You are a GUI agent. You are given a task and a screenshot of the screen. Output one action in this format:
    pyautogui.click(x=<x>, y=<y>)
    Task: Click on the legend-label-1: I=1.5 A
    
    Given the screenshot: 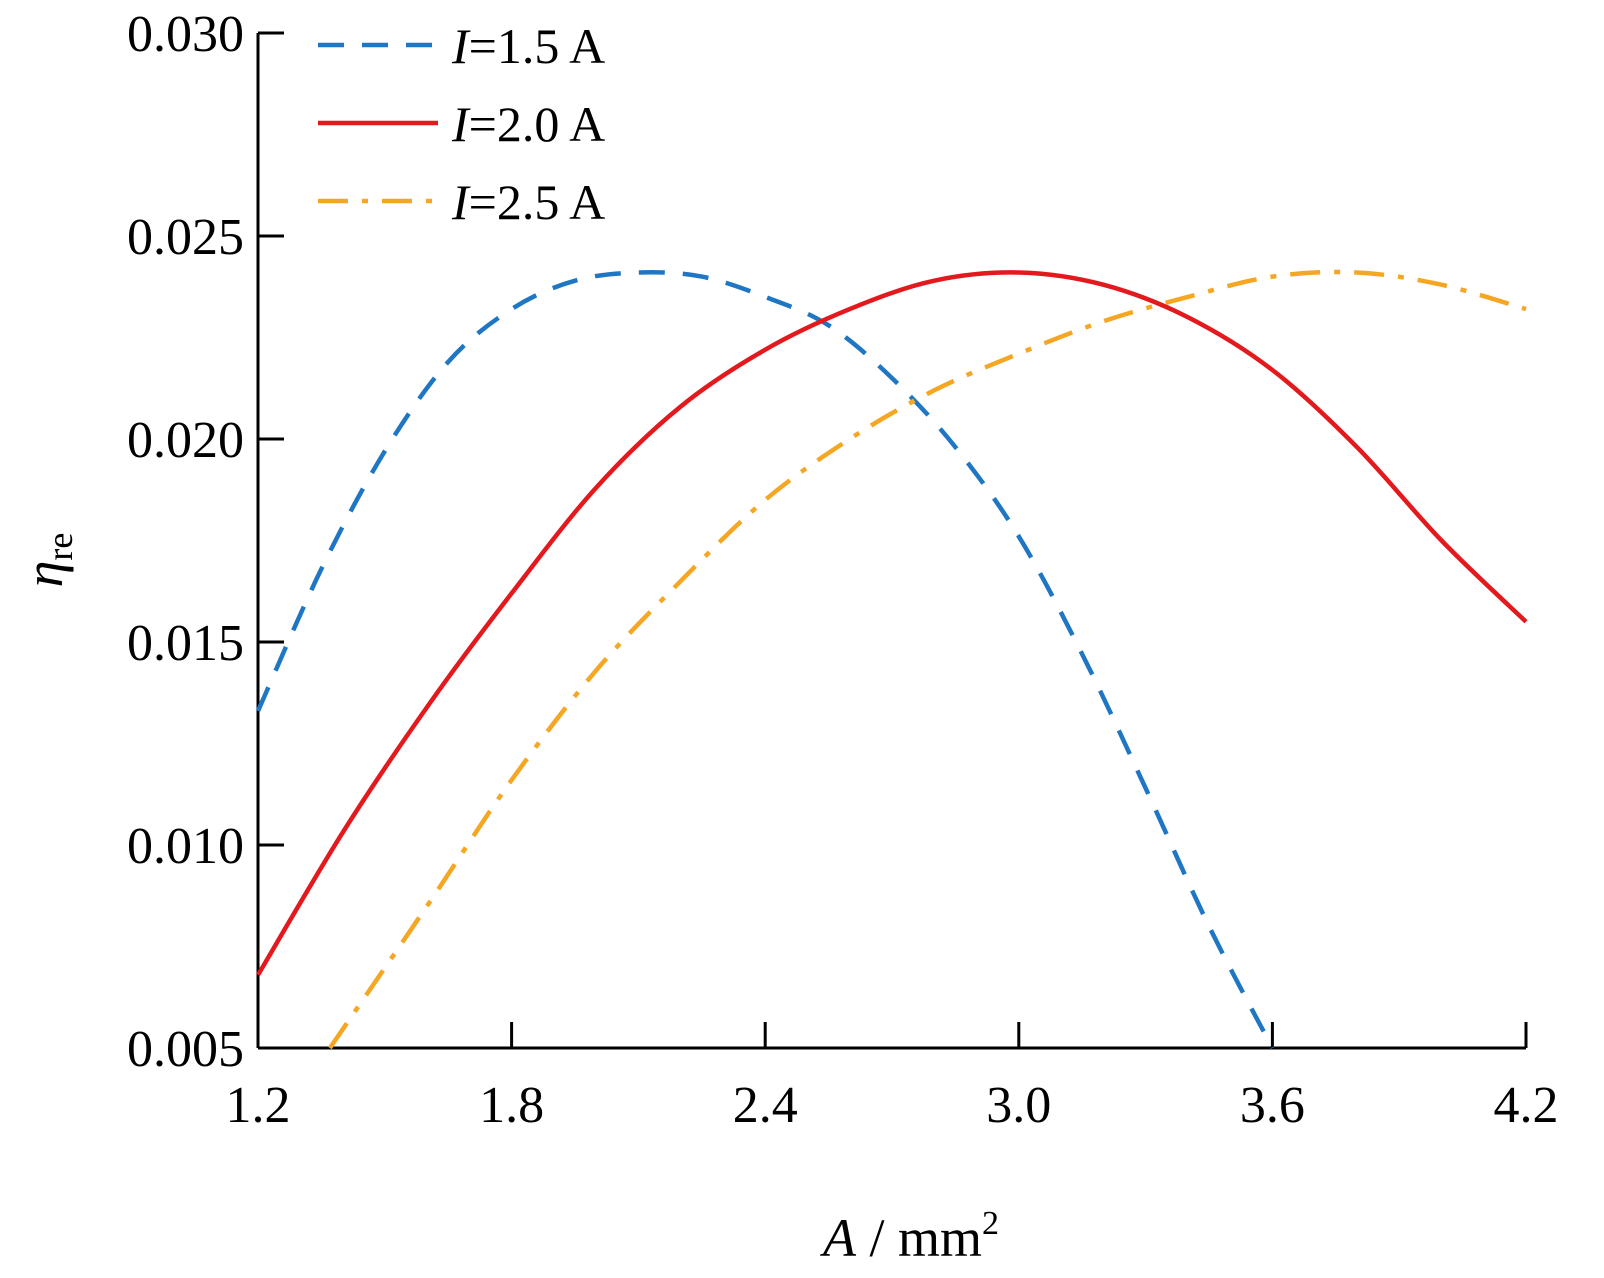 What is the action you would take?
    pyautogui.click(x=528, y=46)
    